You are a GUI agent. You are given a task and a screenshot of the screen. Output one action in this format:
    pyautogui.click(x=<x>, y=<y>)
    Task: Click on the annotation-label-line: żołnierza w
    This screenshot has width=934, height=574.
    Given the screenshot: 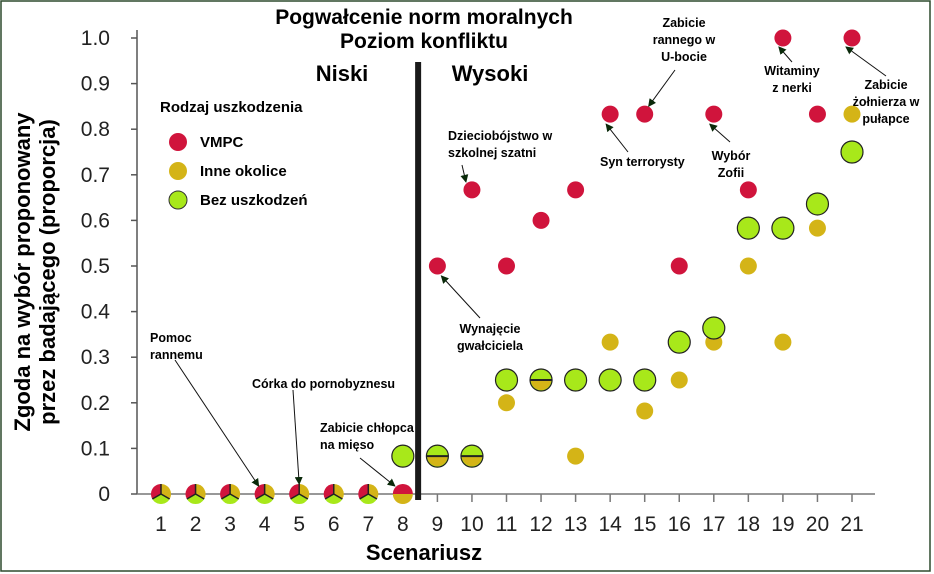 What is the action you would take?
    pyautogui.click(x=886, y=102)
    